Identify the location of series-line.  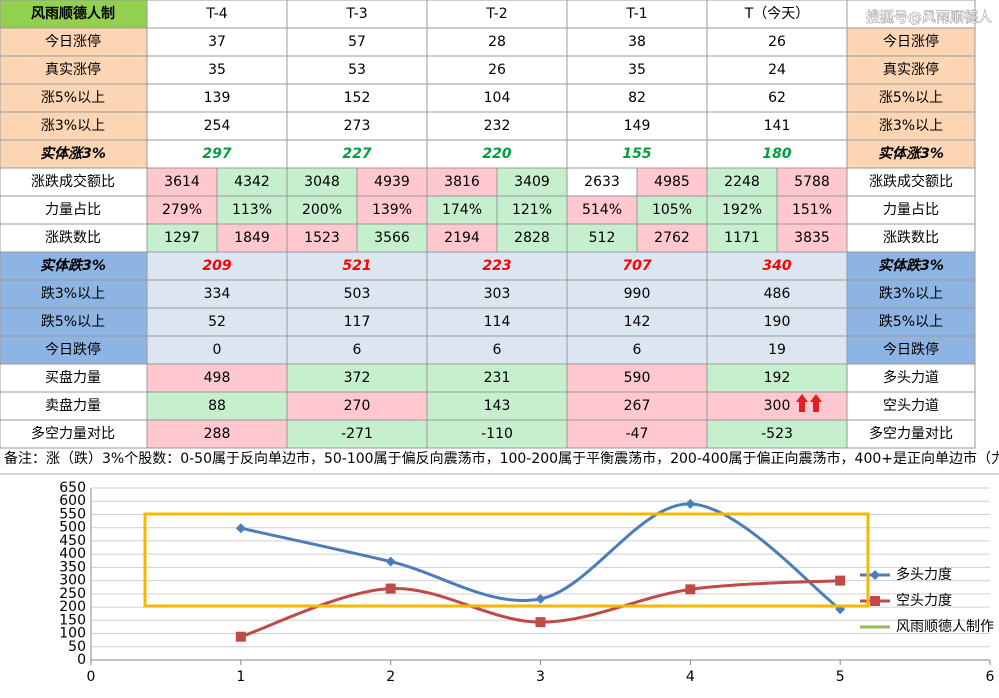
(541, 556).